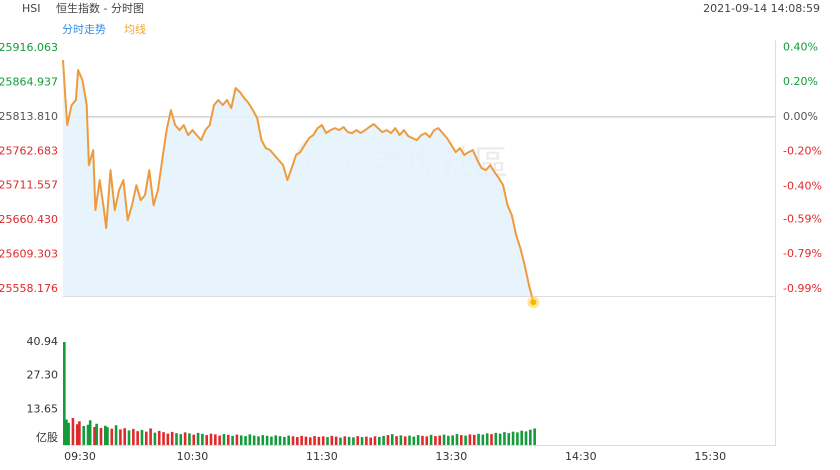 This screenshot has width=840, height=470. I want to click on y-tick-label: 25762.683, so click(29, 150).